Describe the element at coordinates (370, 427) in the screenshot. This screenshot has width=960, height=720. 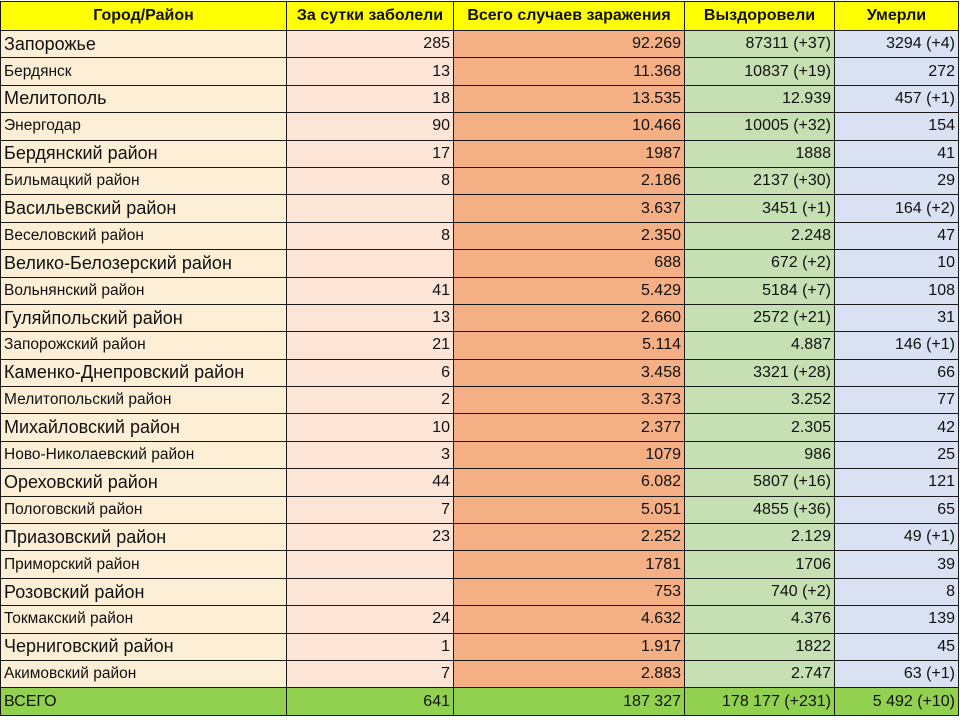
I see `daily-cell: 10` at that location.